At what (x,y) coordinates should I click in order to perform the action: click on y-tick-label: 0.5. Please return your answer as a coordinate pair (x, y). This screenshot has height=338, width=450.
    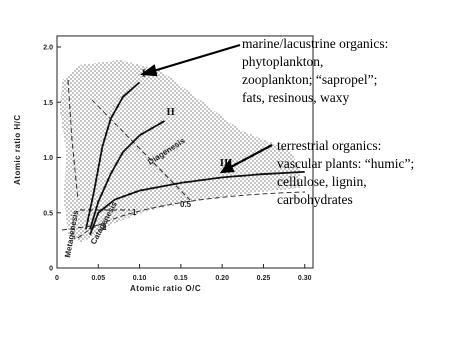
    Looking at the image, I should click on (48, 213).